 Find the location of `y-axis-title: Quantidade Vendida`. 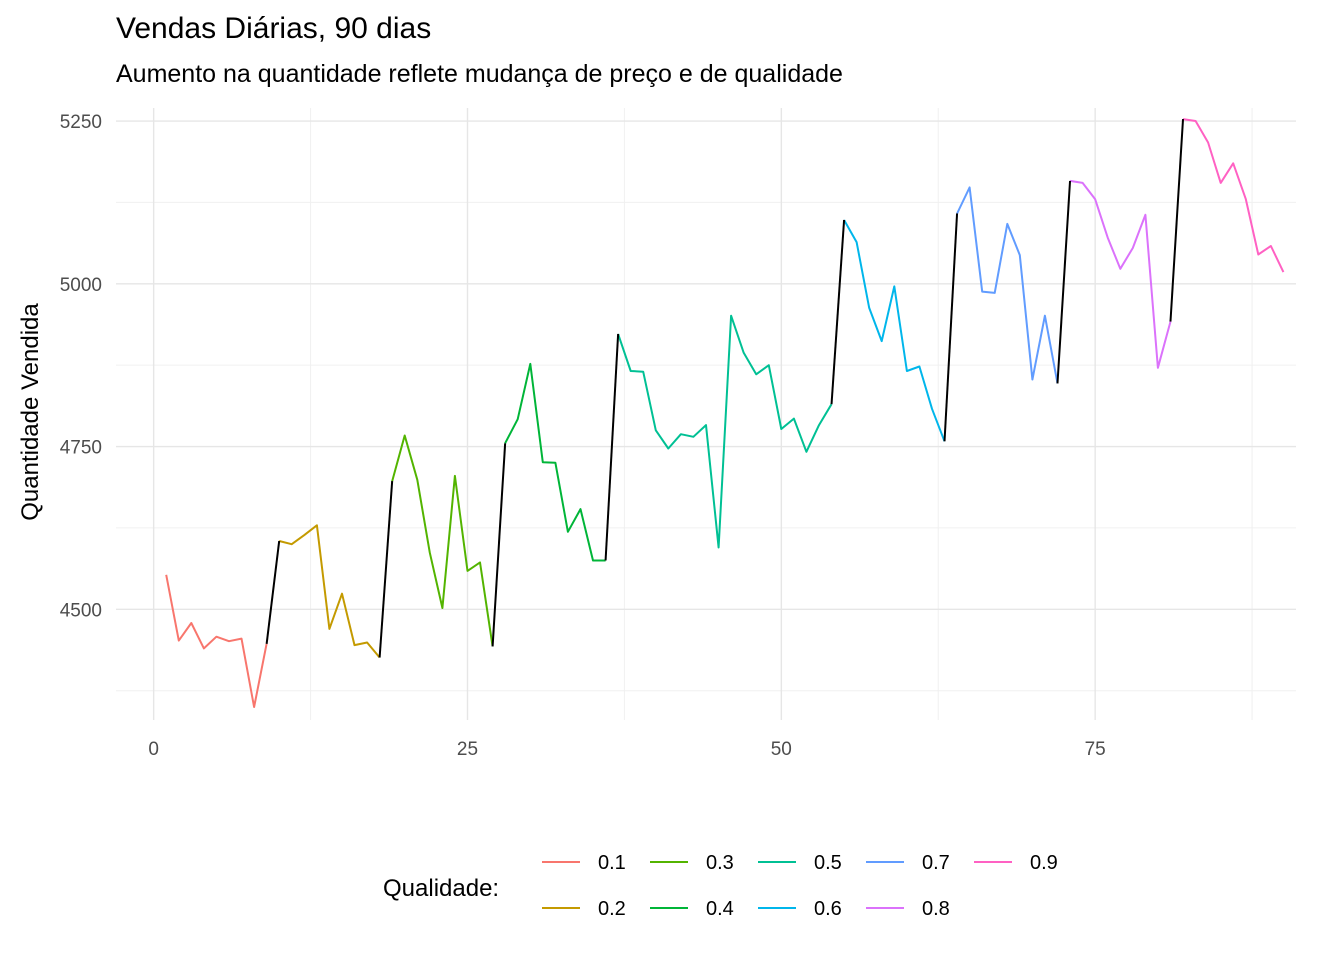

y-axis-title: Quantidade Vendida is located at coordinates (30, 412).